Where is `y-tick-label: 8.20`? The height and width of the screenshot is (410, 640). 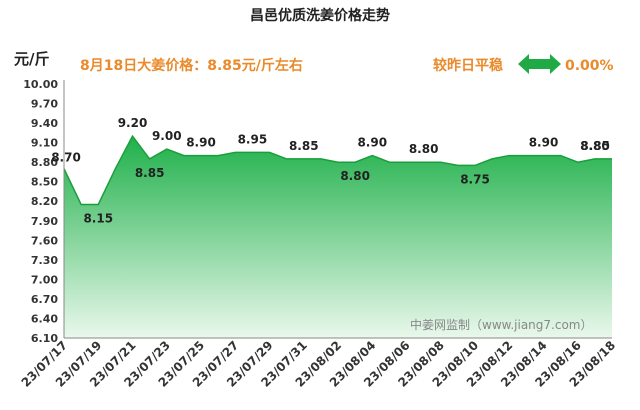 y-tick-label: 8.20 is located at coordinates (44, 201).